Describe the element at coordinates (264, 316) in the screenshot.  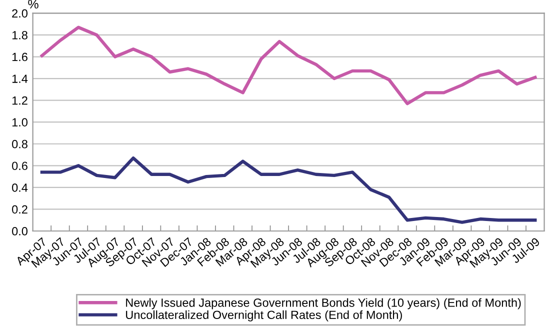
I see `legend-label: Uncollateralized Overnight Call Rates (End of Month)` at that location.